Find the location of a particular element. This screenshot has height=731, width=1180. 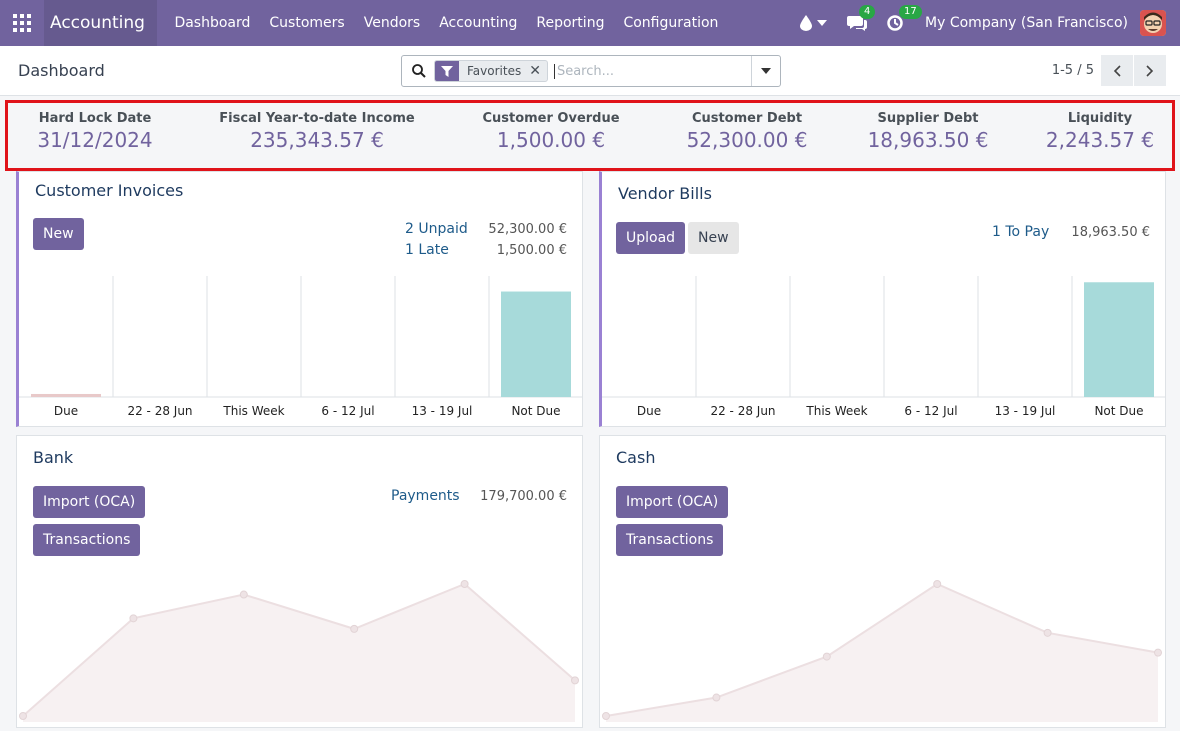

messages-badge: 4 is located at coordinates (867, 12).